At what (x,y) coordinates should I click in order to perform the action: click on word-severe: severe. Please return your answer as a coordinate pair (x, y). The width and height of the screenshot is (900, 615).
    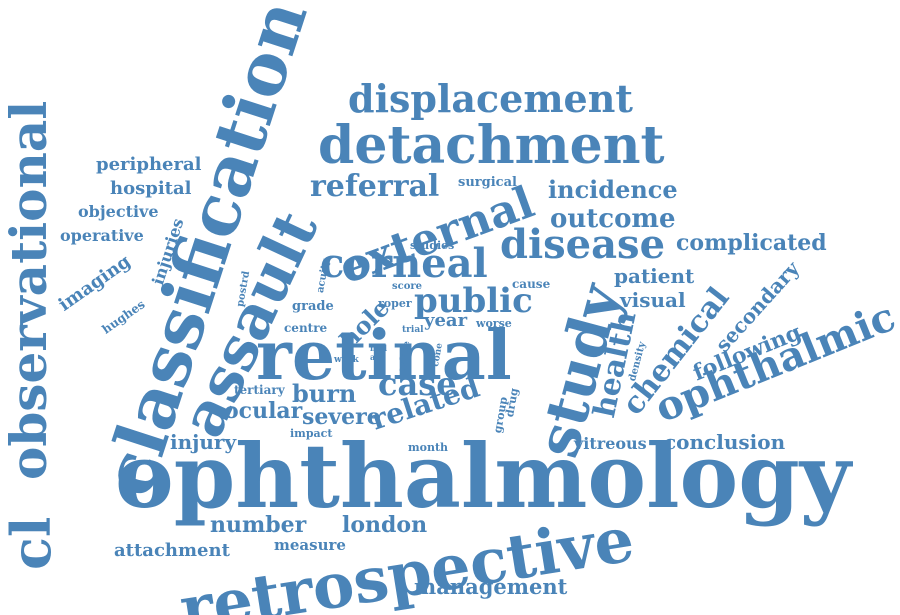
    Looking at the image, I should click on (341, 417).